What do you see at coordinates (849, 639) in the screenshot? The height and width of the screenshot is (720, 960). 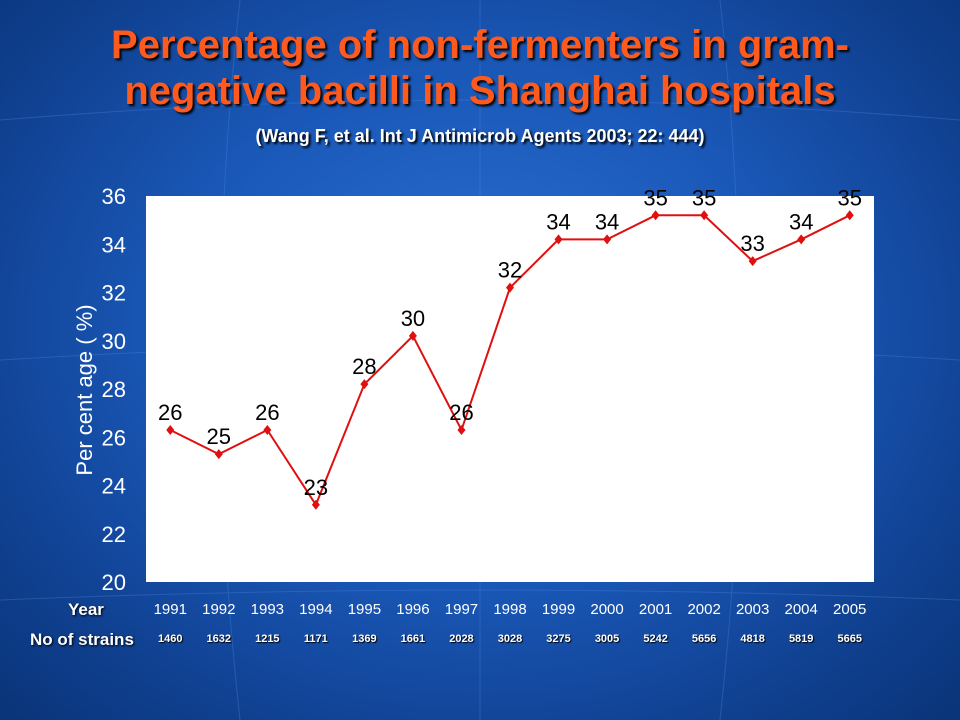 I see `strain-count: 5665` at bounding box center [849, 639].